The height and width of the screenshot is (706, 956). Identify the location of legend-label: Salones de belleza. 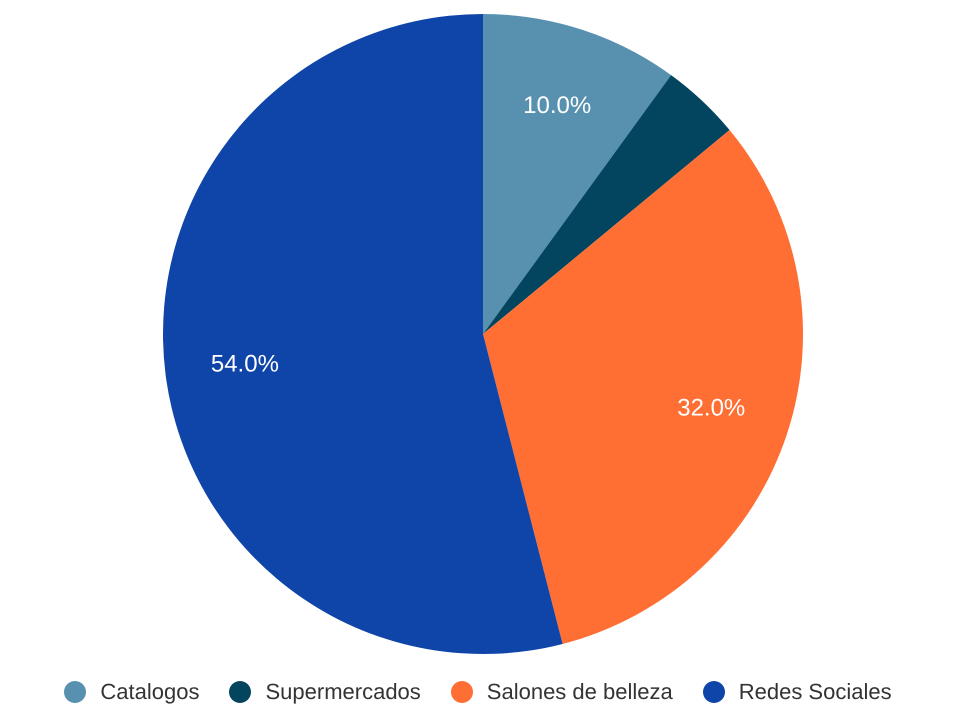
(579, 692).